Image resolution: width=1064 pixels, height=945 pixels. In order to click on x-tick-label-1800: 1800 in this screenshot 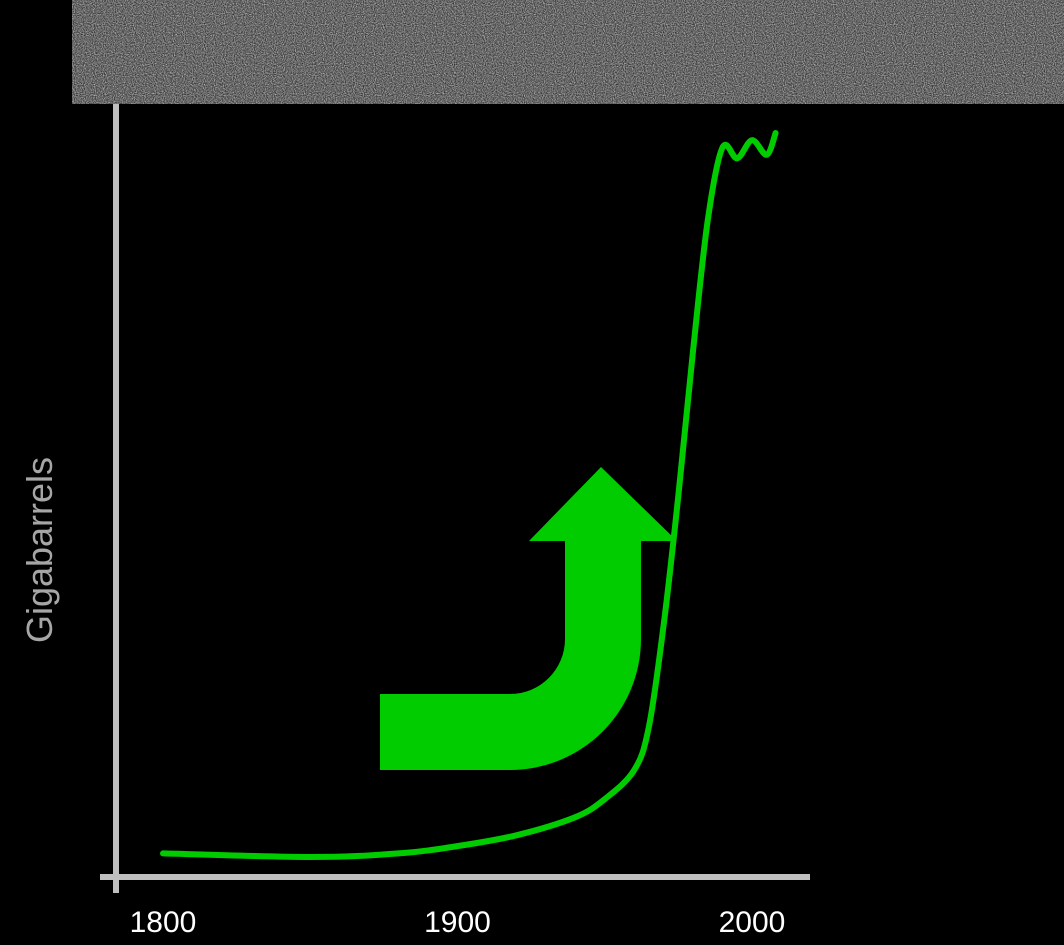, I will do `click(163, 922)`.